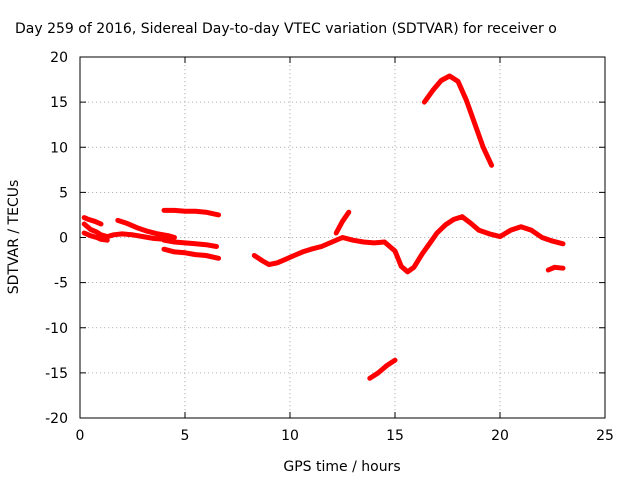 The image size is (640, 480). What do you see at coordinates (185, 436) in the screenshot?
I see `x-tick-label: 5` at bounding box center [185, 436].